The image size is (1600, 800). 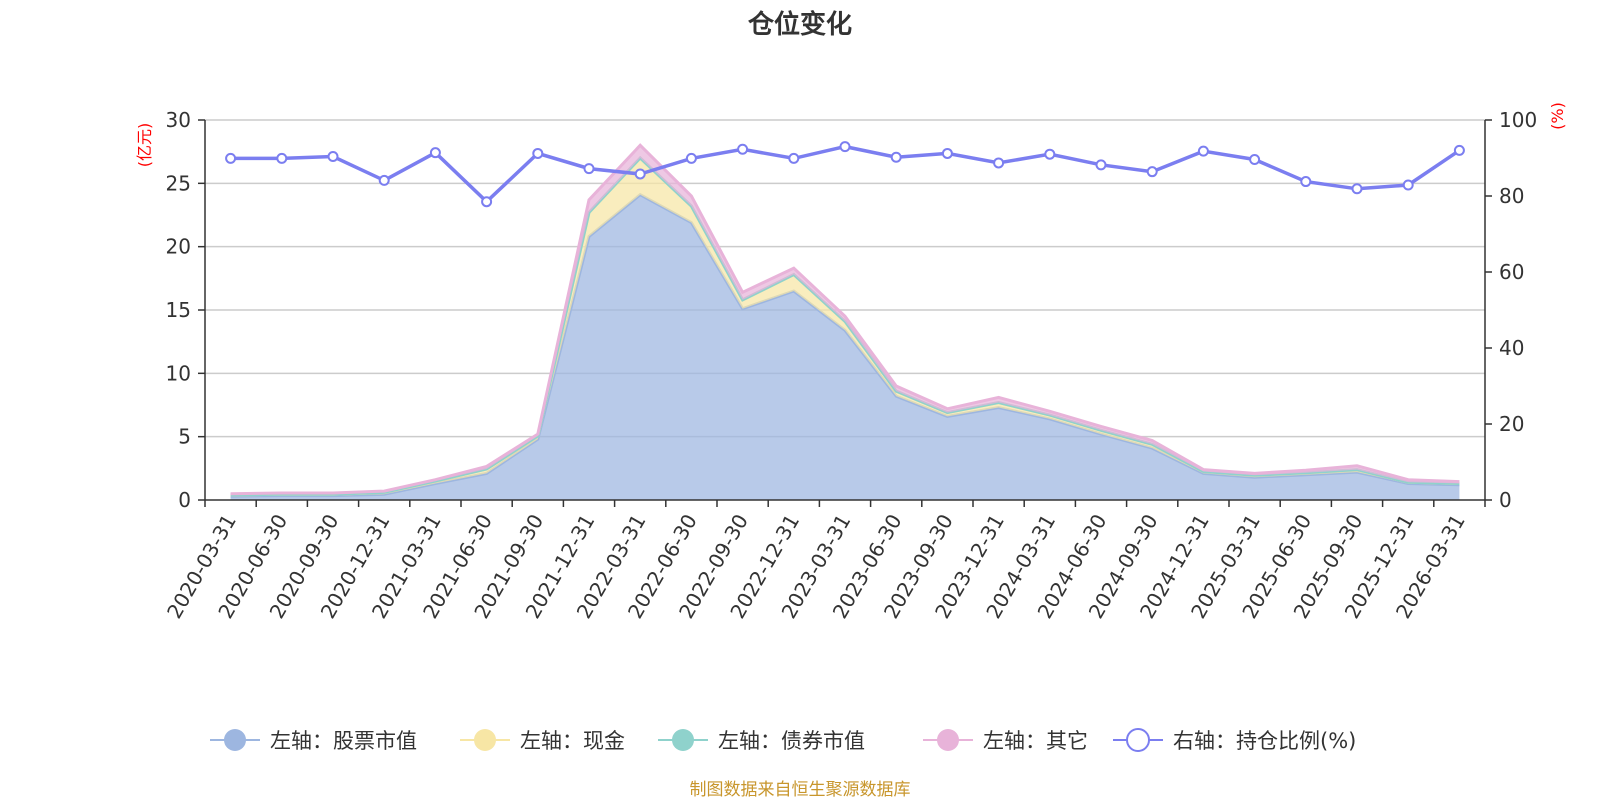 I want to click on right-axis-tick-label: 40, so click(x=1511, y=348).